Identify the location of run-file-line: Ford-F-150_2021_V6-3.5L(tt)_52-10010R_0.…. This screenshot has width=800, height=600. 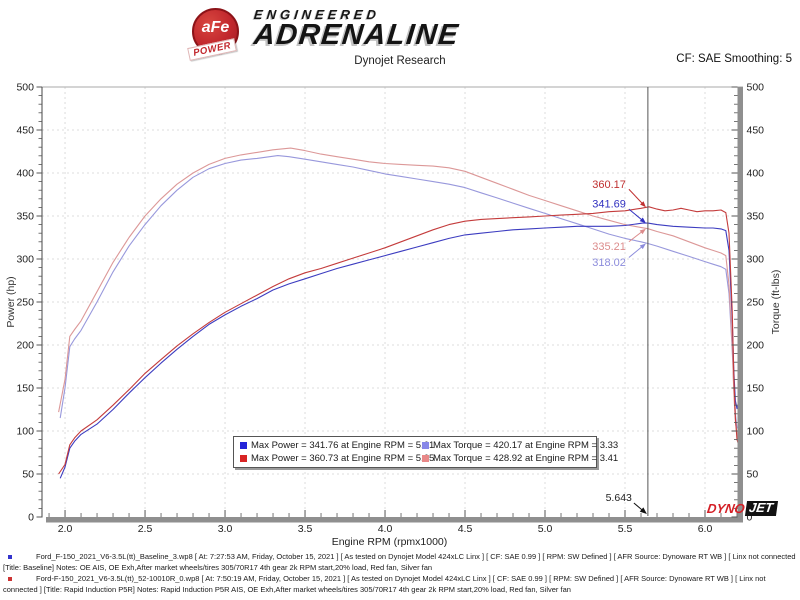
(401, 578).